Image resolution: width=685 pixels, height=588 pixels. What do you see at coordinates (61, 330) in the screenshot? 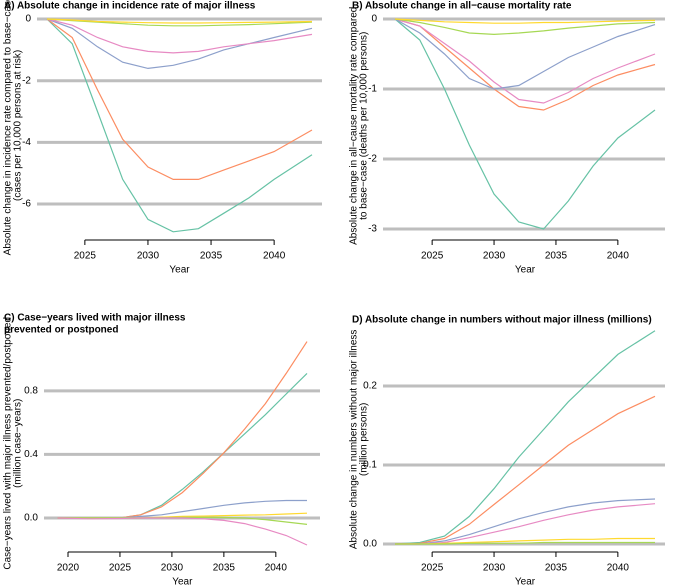
I see `panel-title: prevented or postponed` at bounding box center [61, 330].